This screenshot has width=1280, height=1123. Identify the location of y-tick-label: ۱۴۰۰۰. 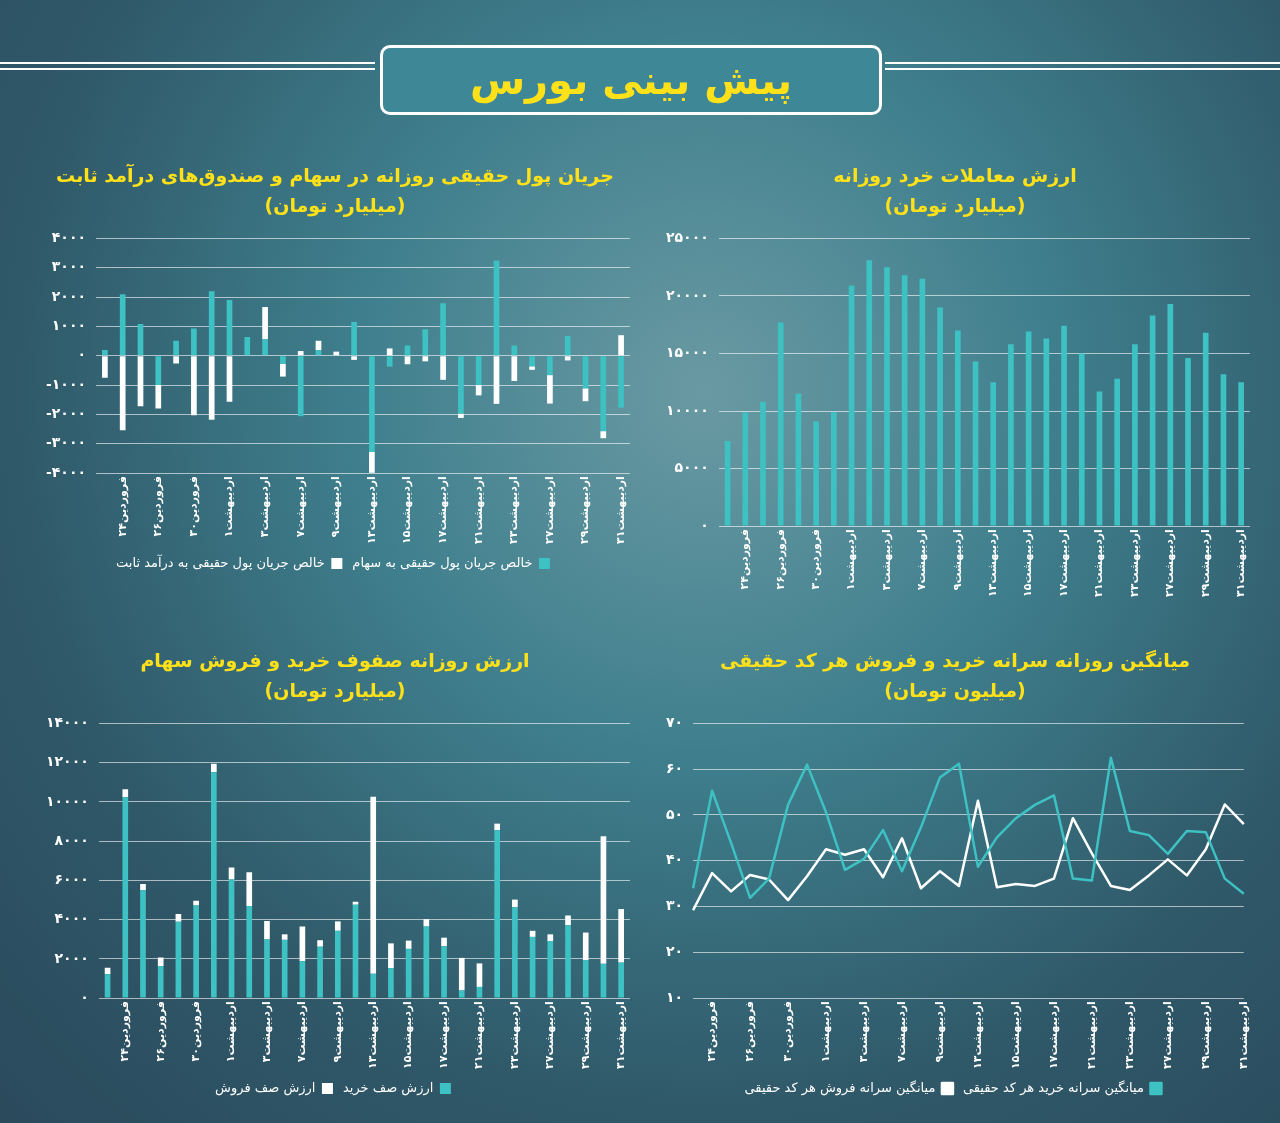
(67, 722).